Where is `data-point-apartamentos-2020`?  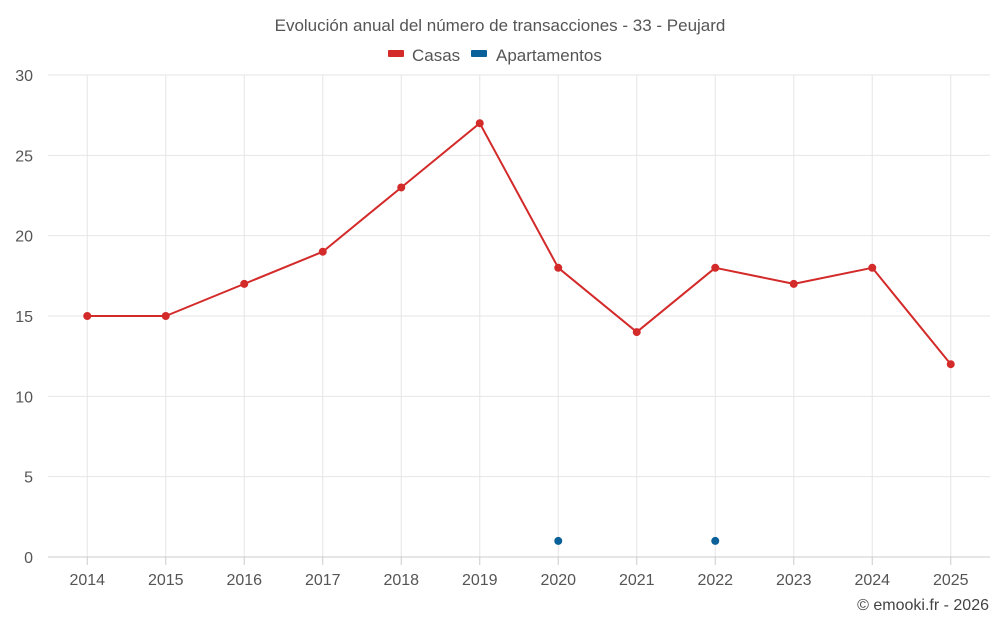
data-point-apartamentos-2020 is located at coordinates (558, 540).